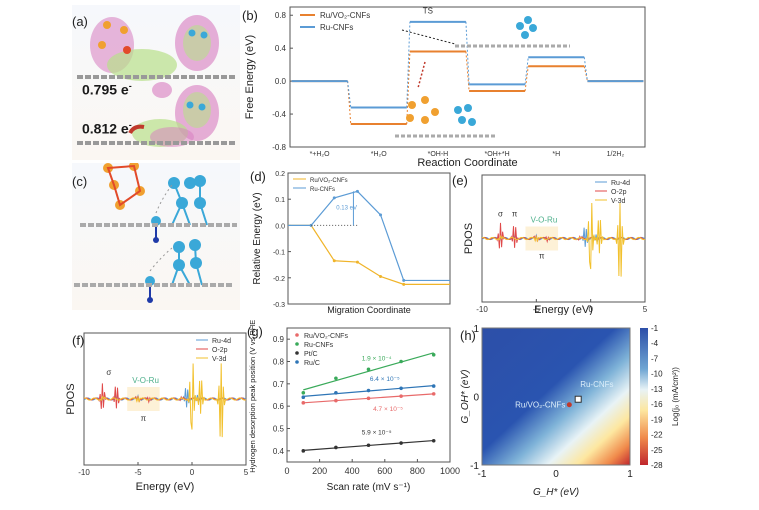 This screenshot has width=759, height=510. I want to click on barrier-arrow, so click(421, 75).